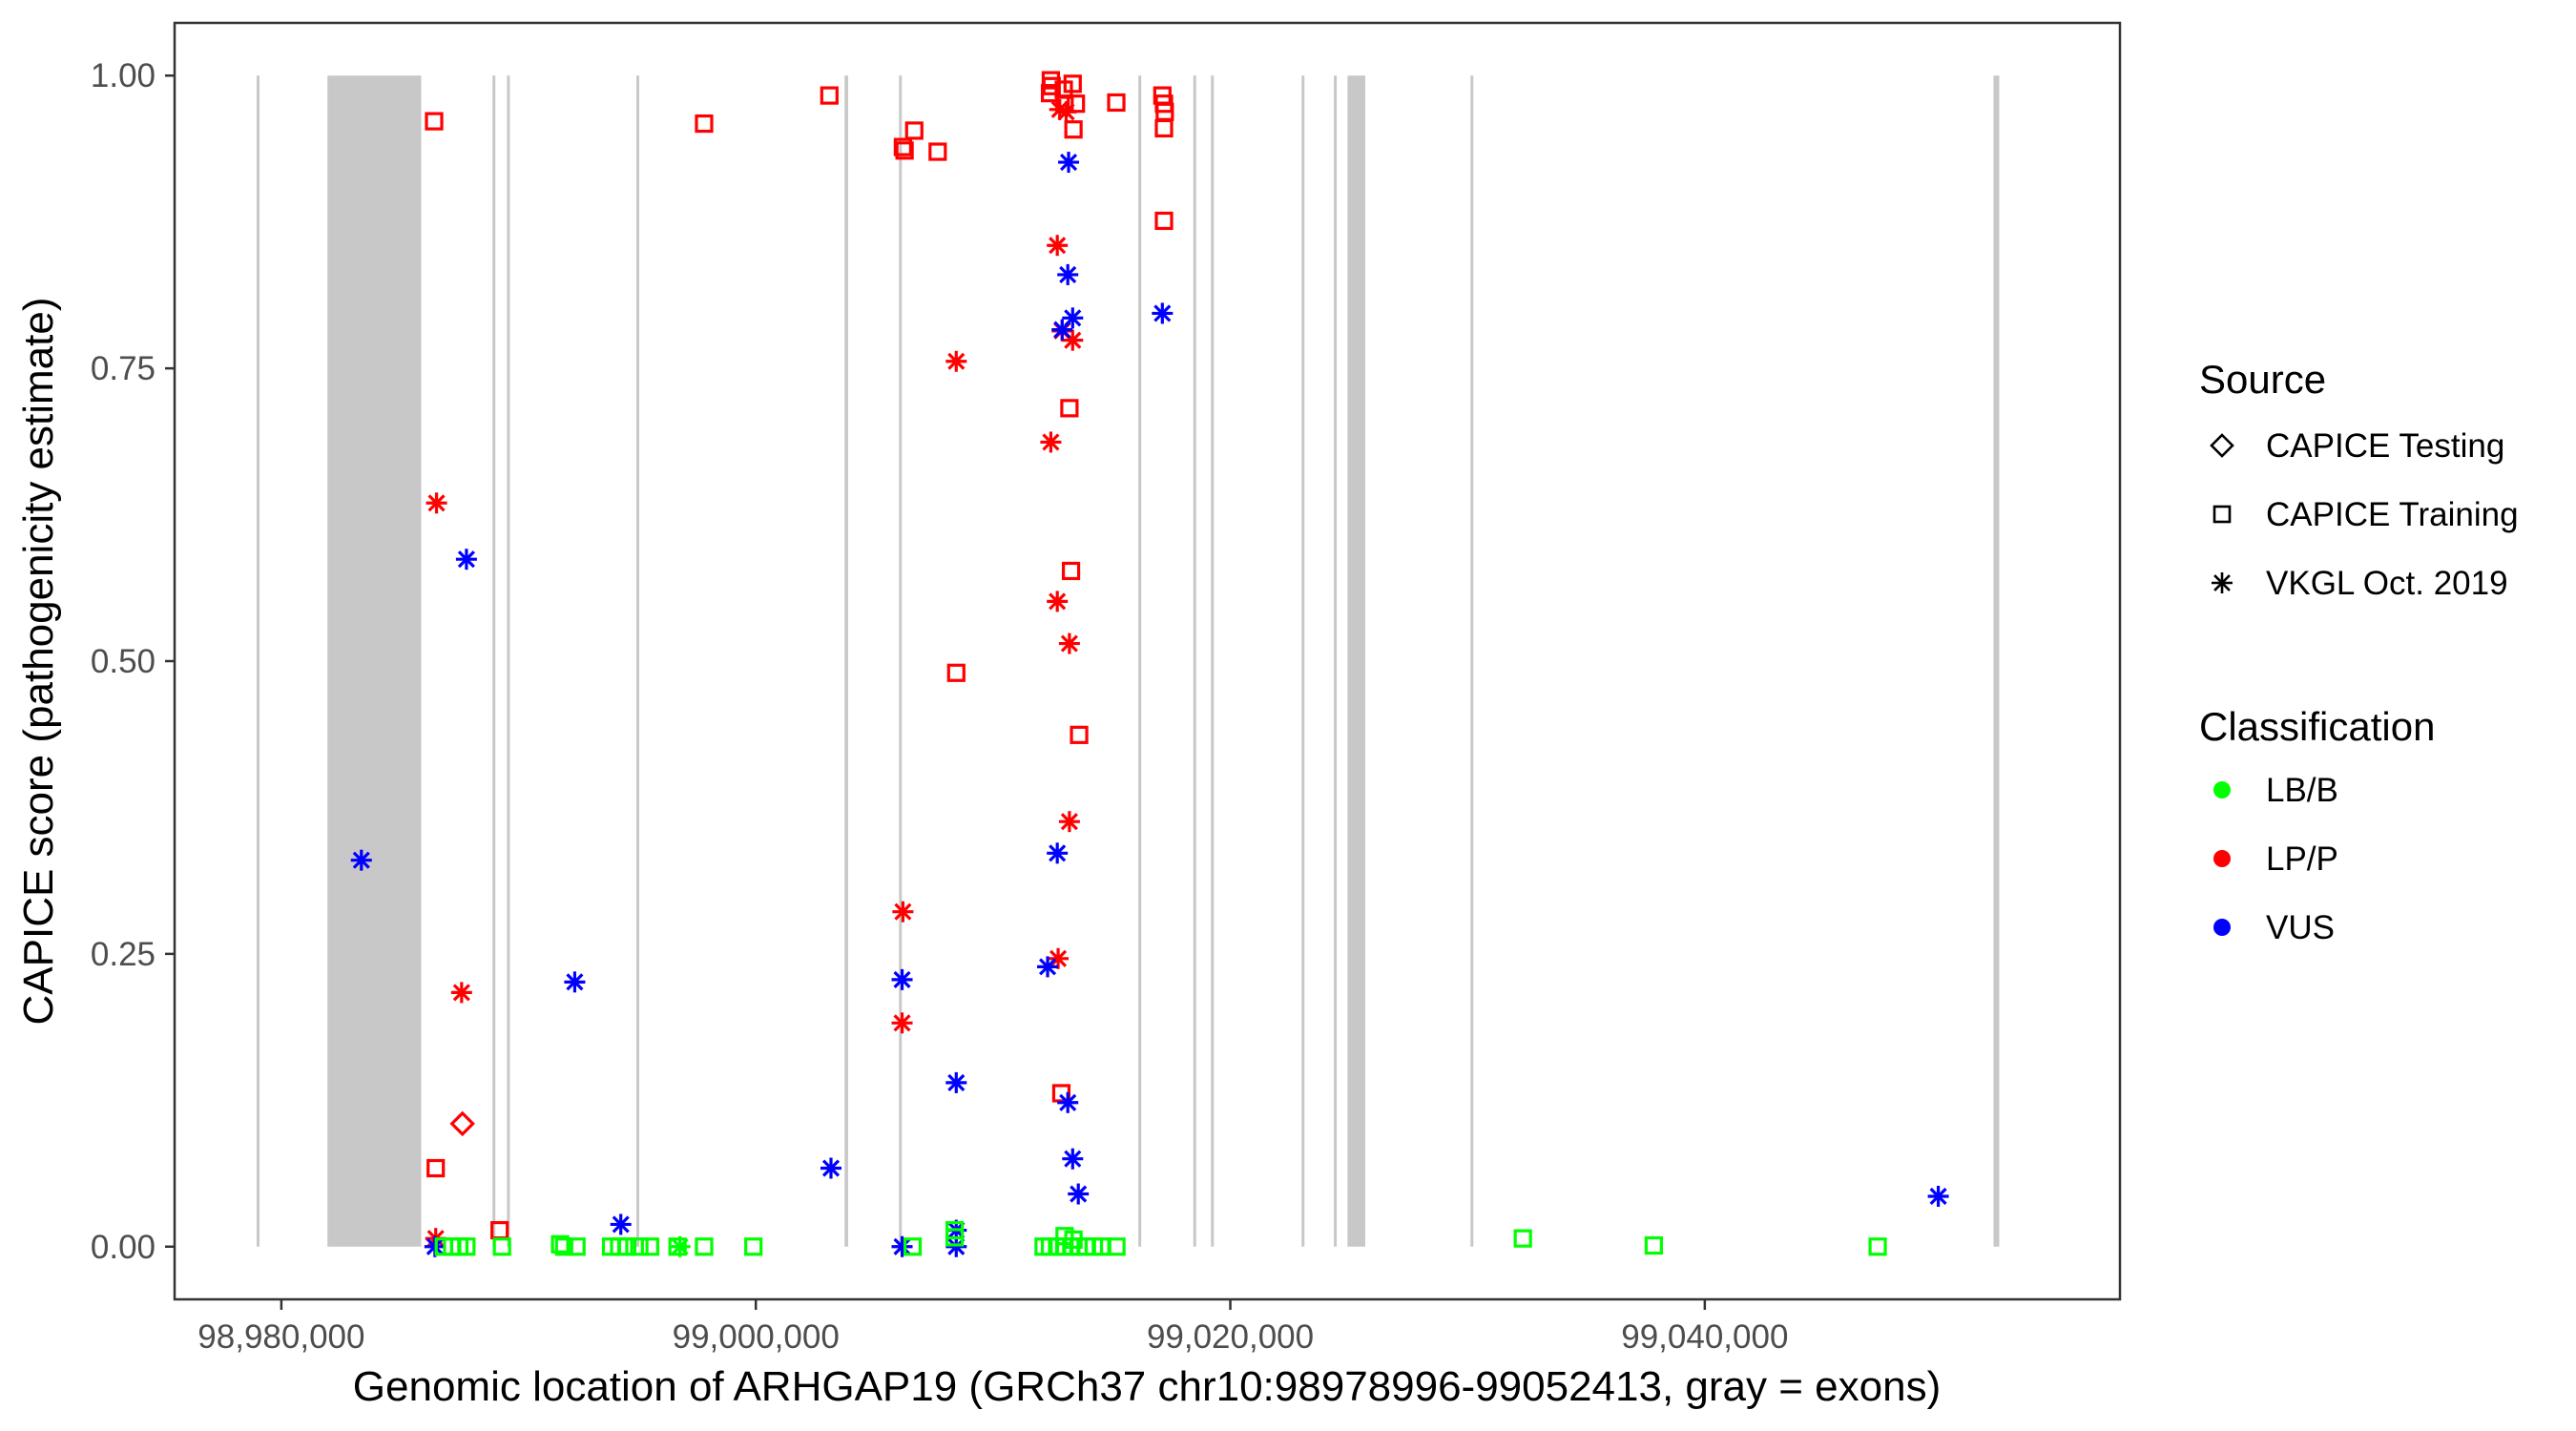  Describe the element at coordinates (123, 369) in the screenshot. I see `y-tick-label: 0.75` at that location.